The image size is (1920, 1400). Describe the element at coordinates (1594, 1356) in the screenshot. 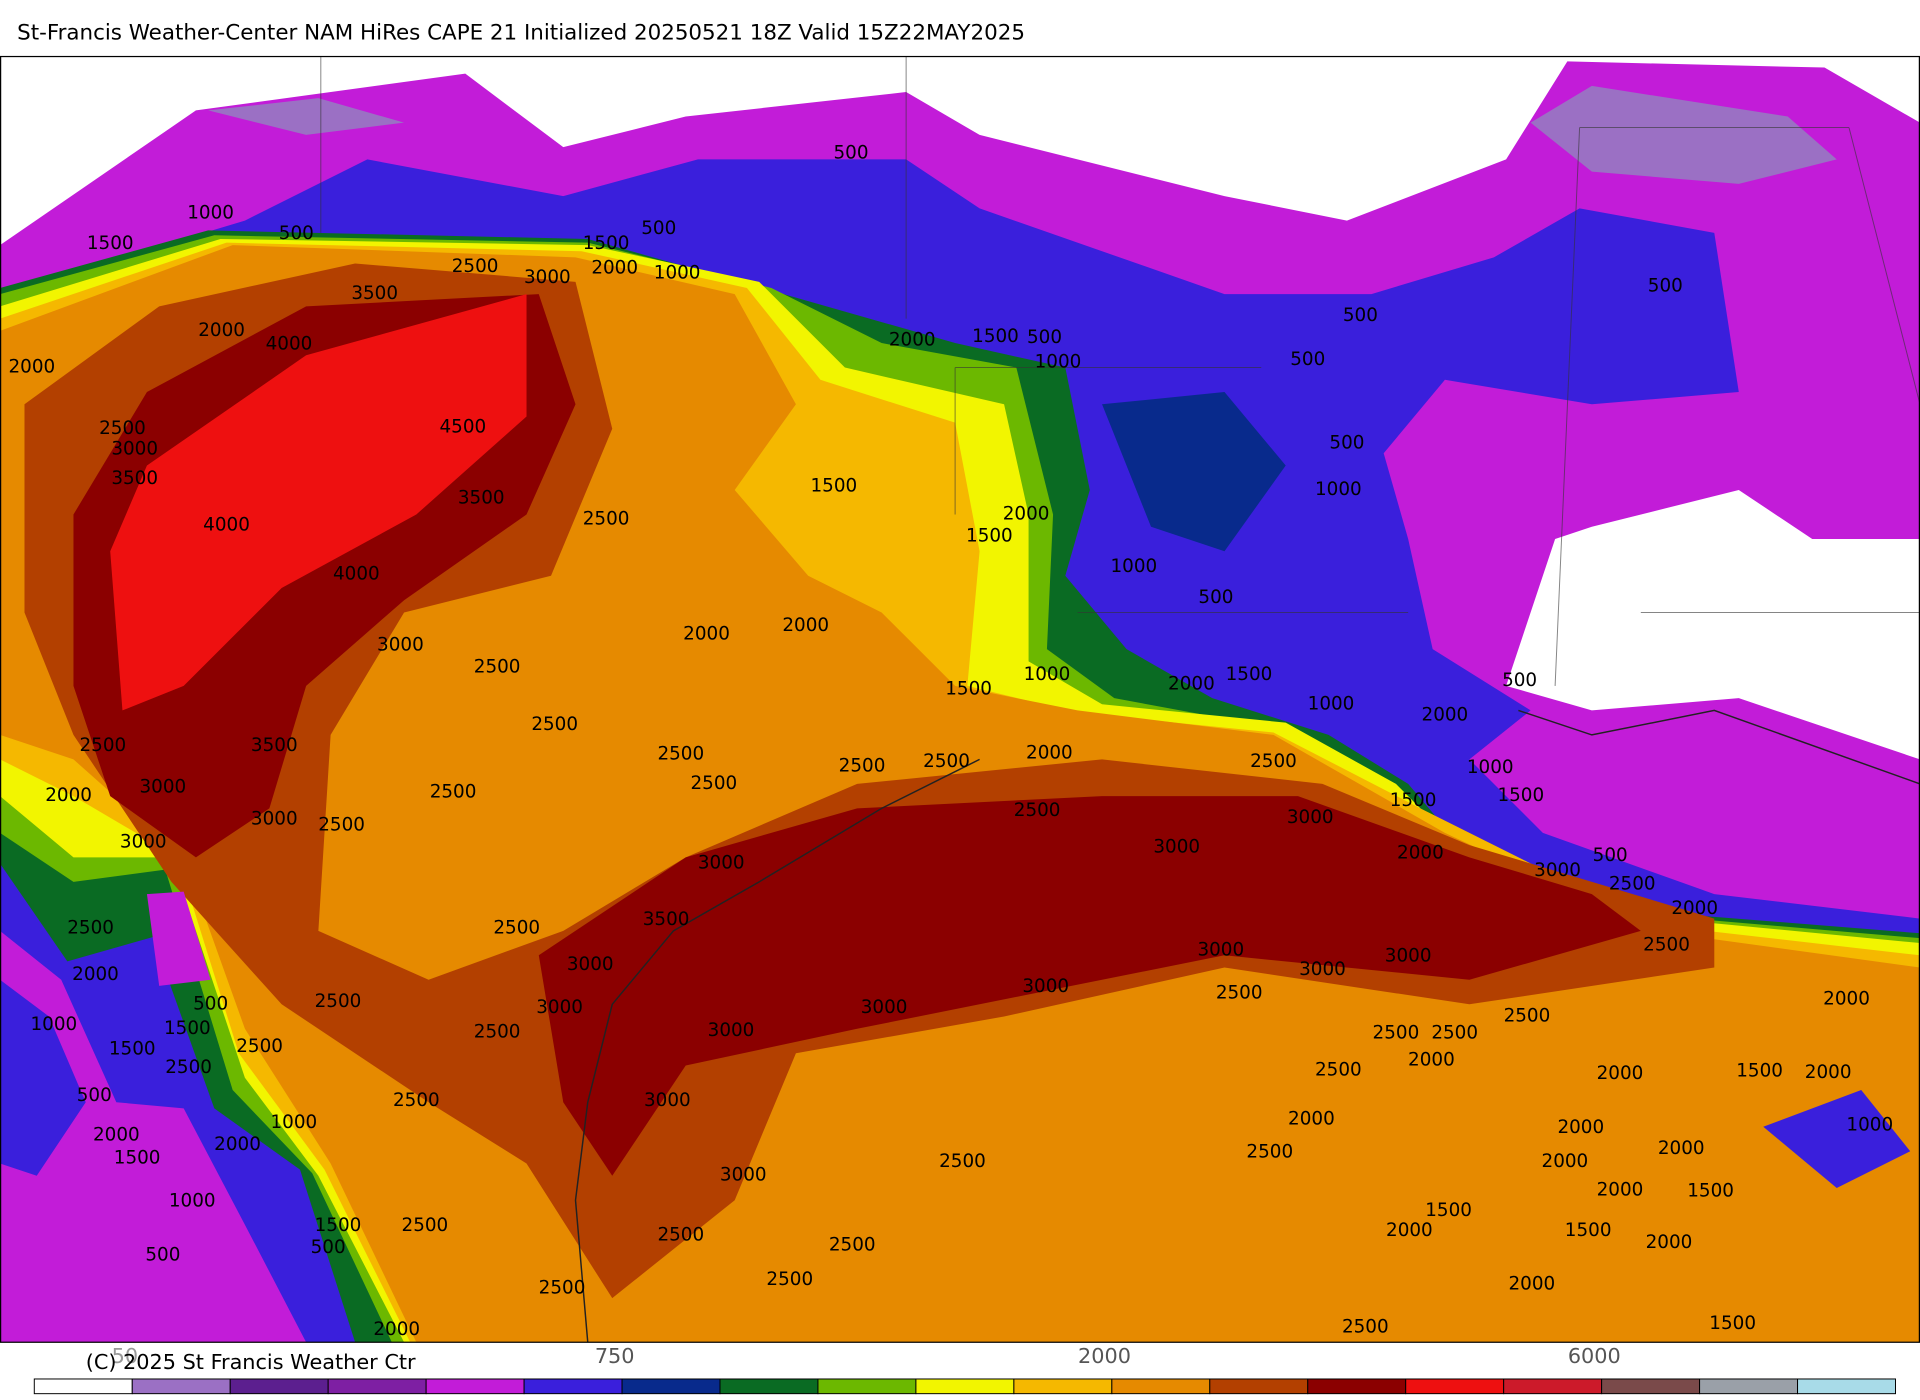

I see `colorbar-label: 6000` at that location.